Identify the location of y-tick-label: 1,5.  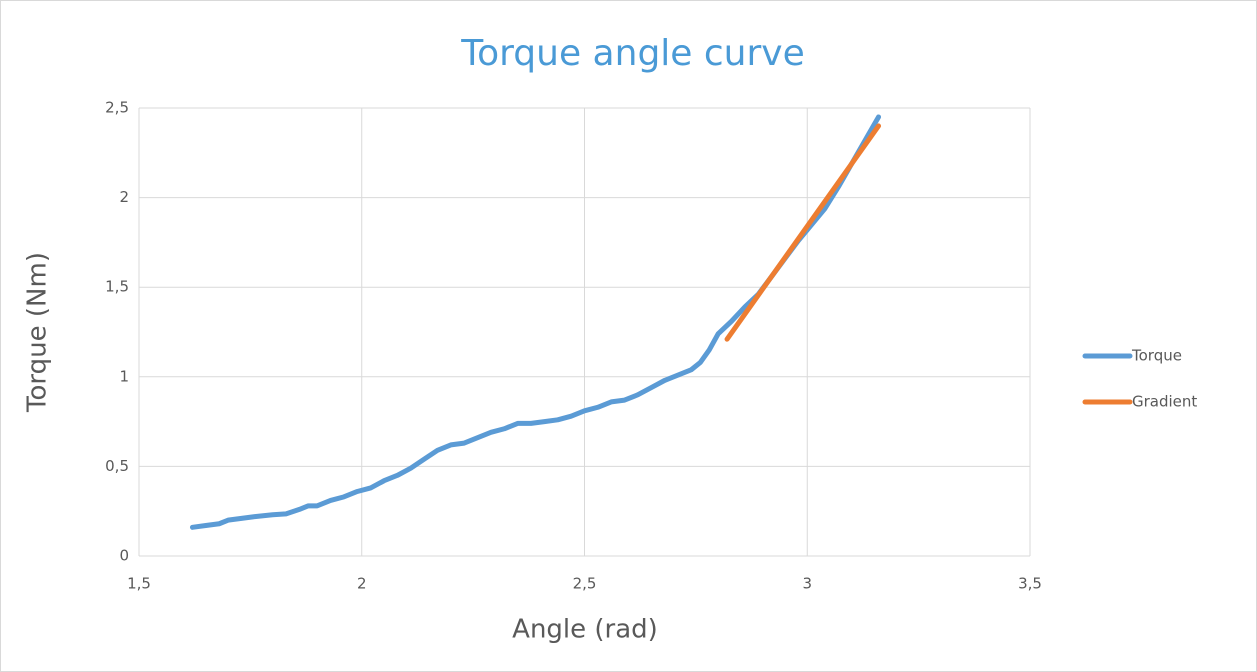
(117, 287).